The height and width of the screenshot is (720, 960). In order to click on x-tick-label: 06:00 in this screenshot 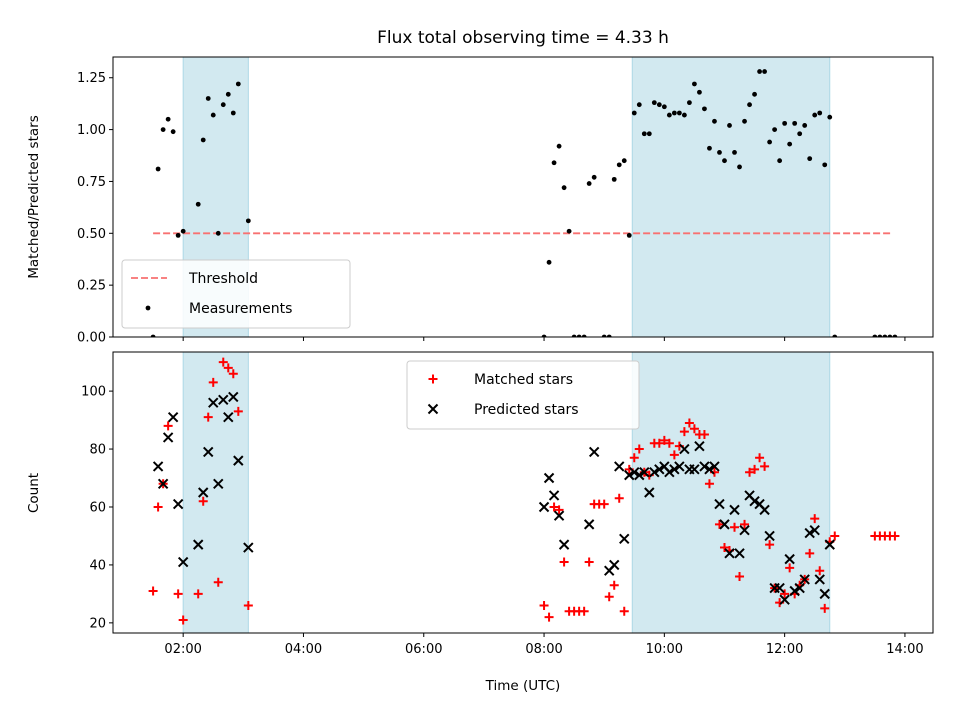, I will do `click(423, 649)`.